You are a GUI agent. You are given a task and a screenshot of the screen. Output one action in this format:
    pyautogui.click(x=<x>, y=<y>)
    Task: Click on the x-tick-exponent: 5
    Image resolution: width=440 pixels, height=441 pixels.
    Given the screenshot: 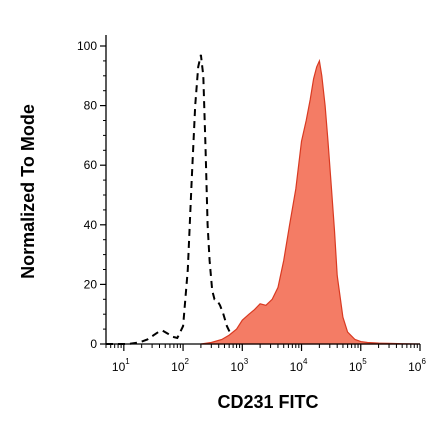 What is the action you would take?
    pyautogui.click(x=364, y=361)
    